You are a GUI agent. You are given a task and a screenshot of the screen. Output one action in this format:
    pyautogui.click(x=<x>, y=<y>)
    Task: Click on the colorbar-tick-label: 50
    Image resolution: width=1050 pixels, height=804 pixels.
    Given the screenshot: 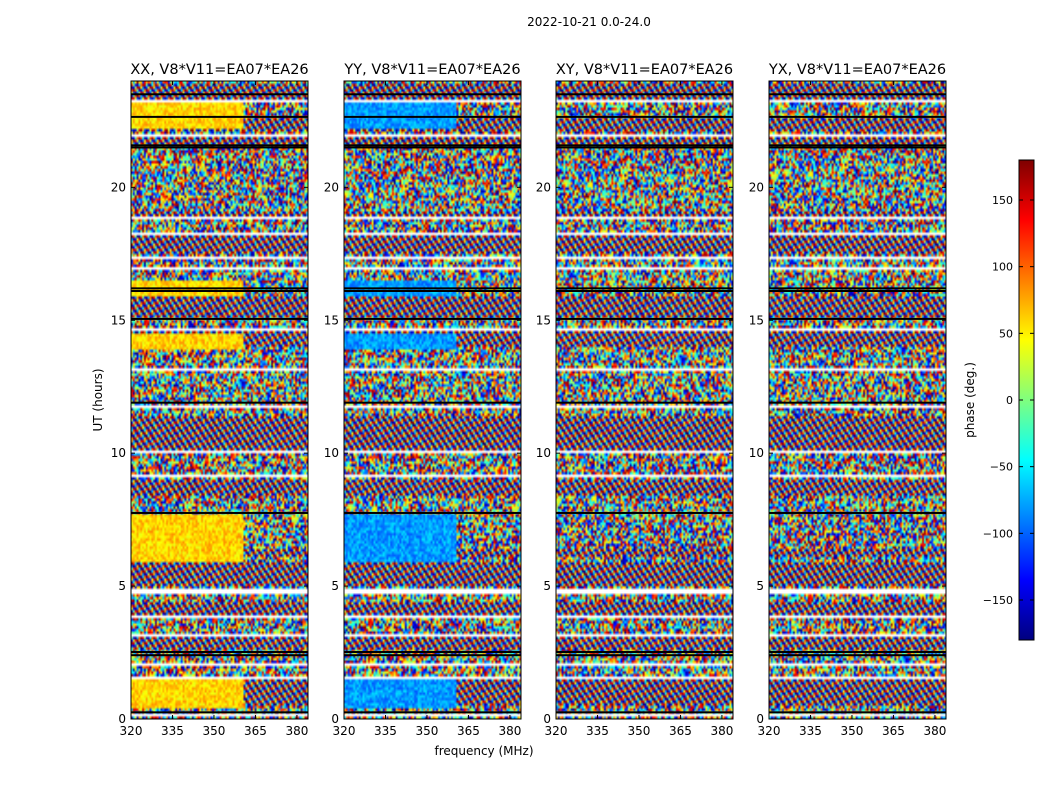 What is the action you would take?
    pyautogui.click(x=1006, y=333)
    